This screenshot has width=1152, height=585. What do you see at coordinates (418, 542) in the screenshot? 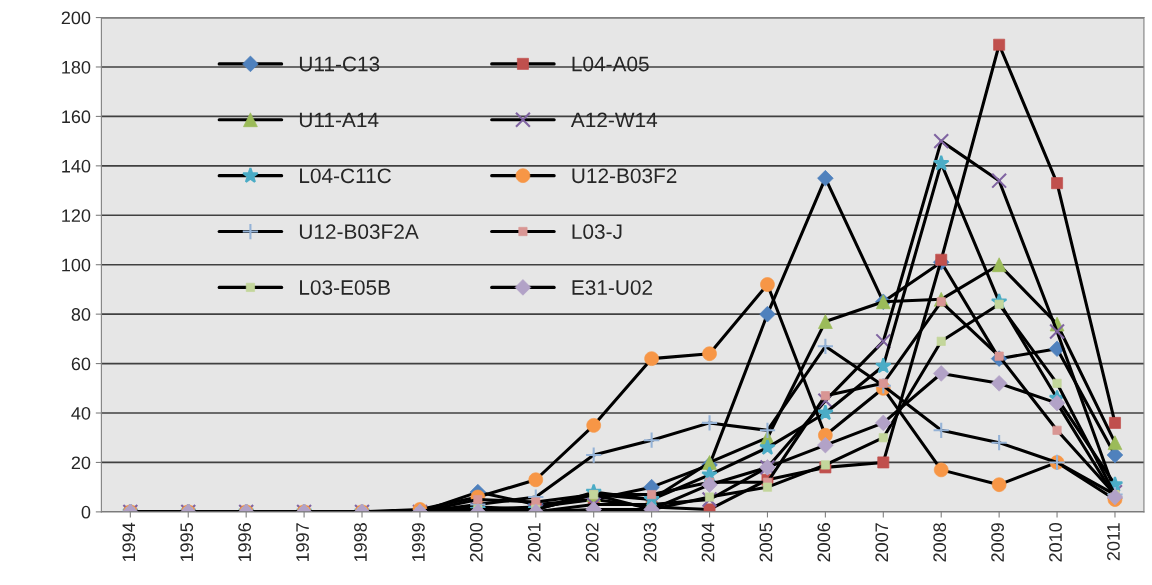
I see `x-tick-label: 1999` at bounding box center [418, 542].